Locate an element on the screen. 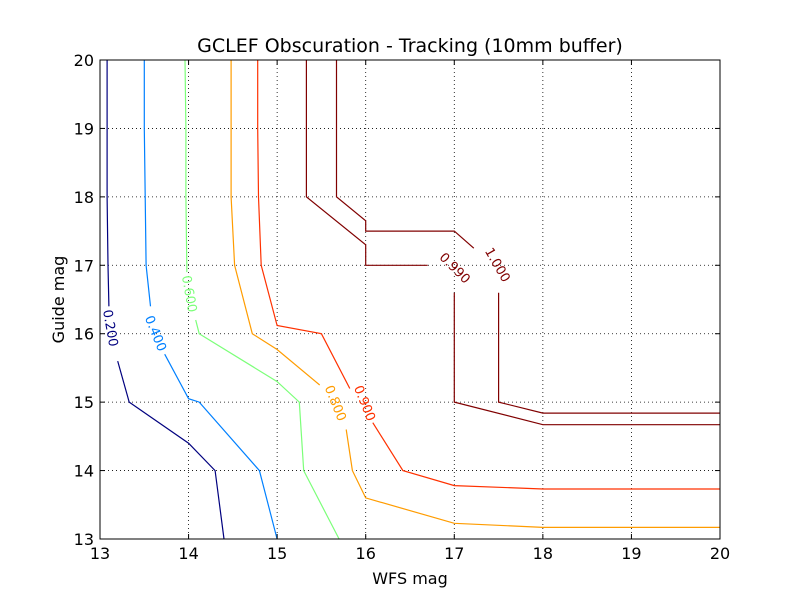  contour-label-0.200: 0.200 is located at coordinates (109, 328).